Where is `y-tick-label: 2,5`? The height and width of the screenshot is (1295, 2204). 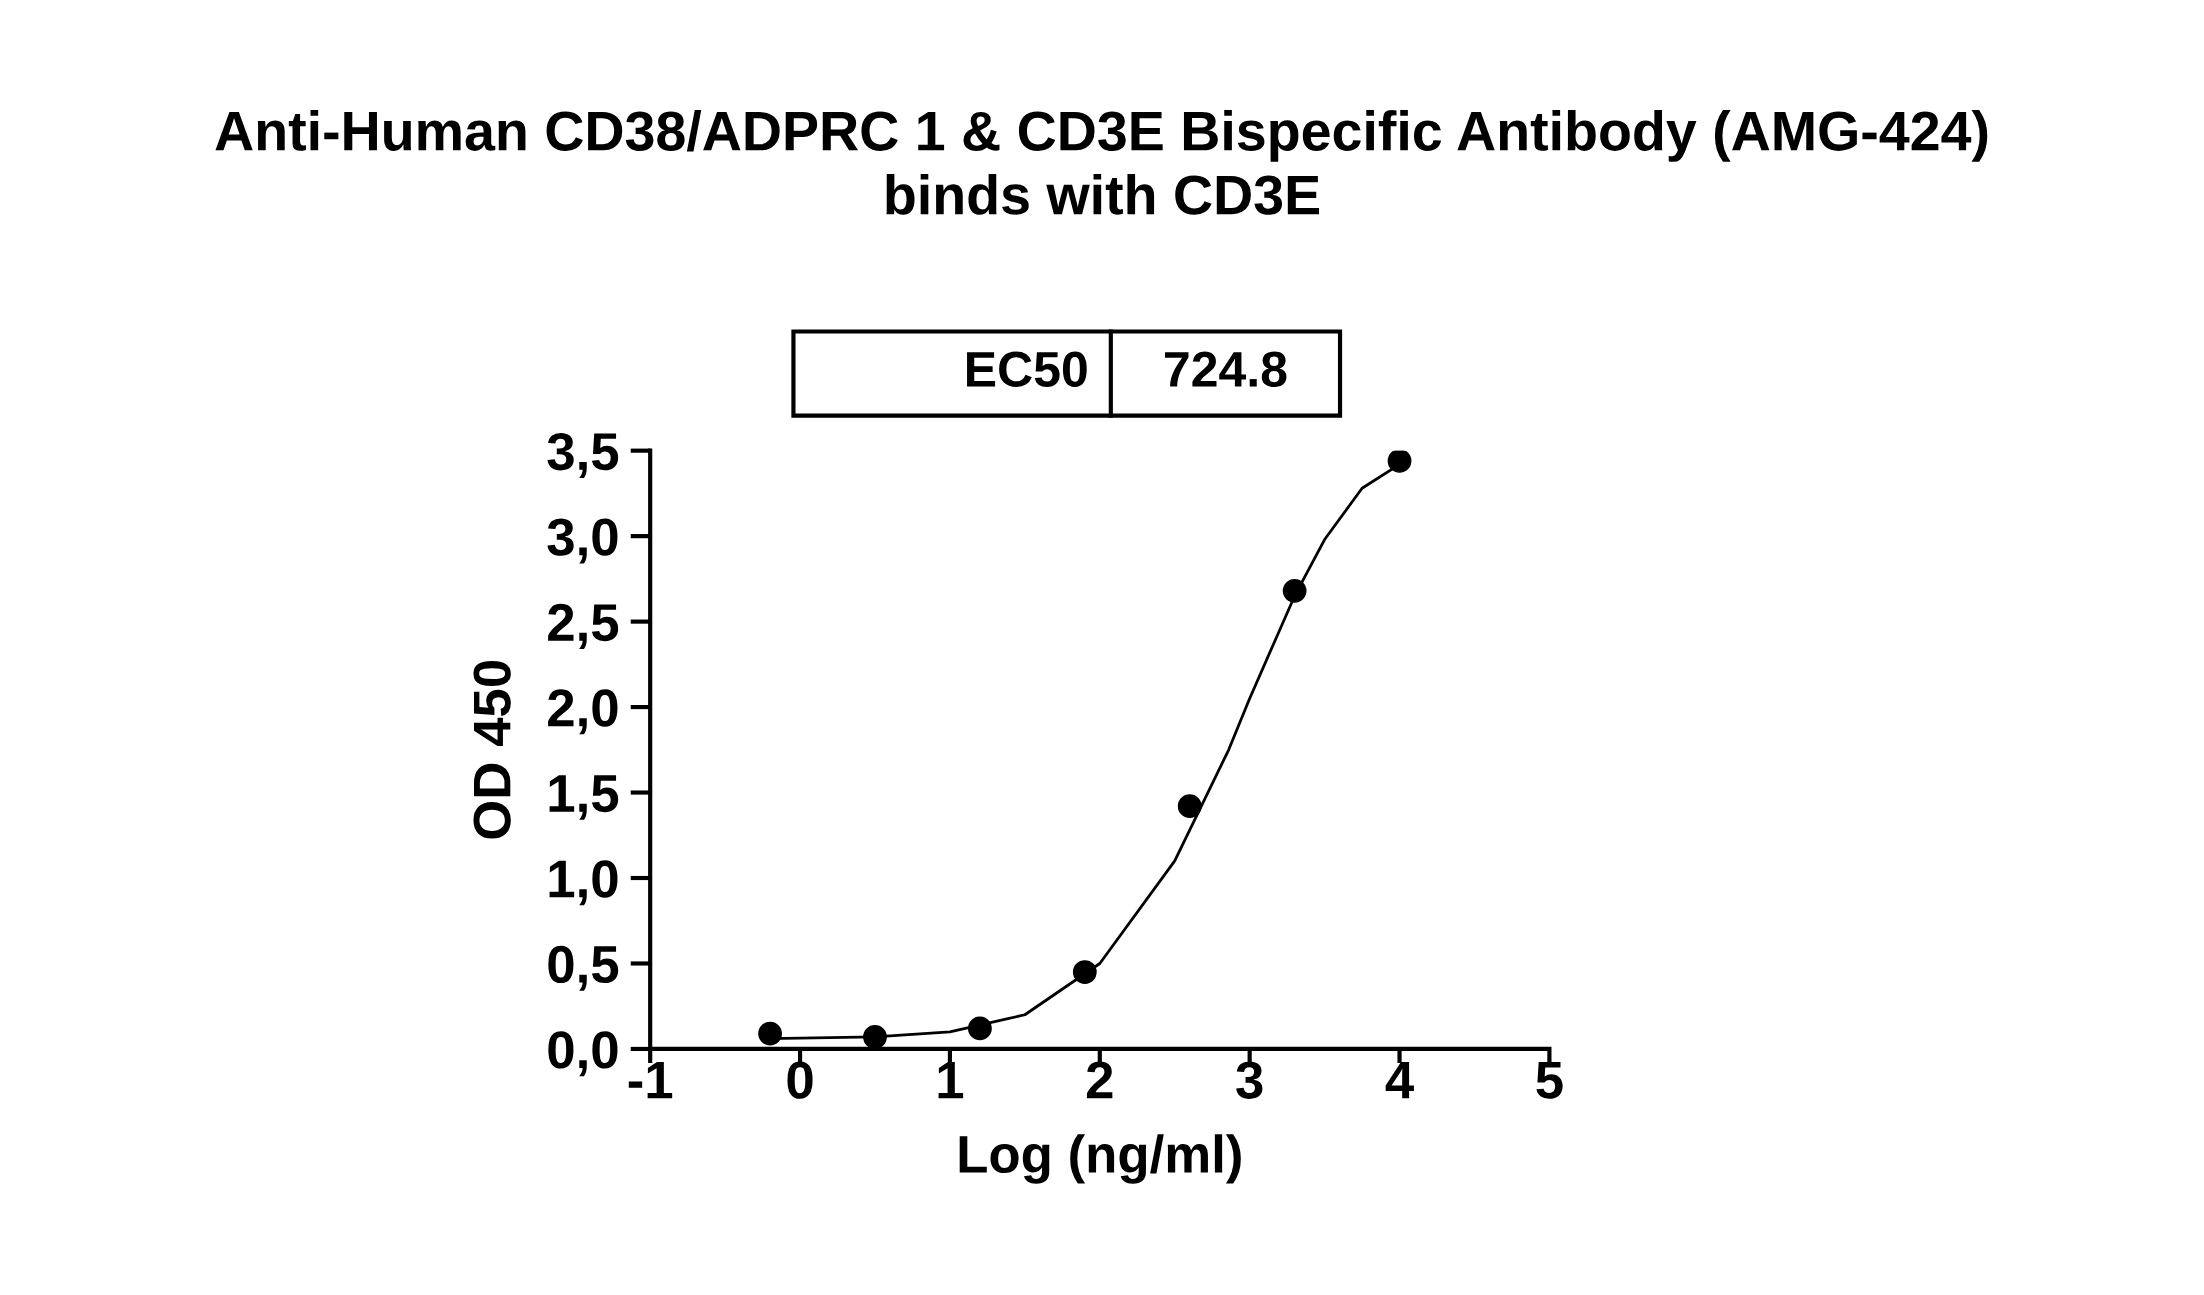 y-tick-label: 2,5 is located at coordinates (583, 626).